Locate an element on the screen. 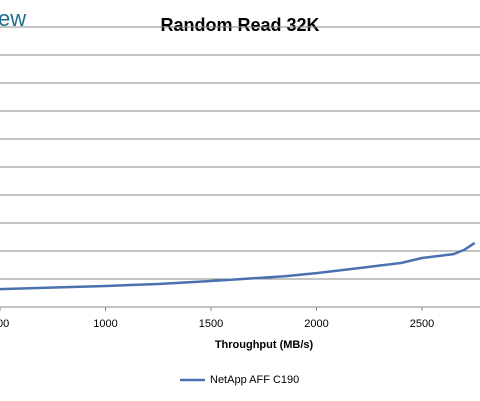 The image size is (480, 401). legend-label: NetApp AFF C190 is located at coordinates (254, 380).